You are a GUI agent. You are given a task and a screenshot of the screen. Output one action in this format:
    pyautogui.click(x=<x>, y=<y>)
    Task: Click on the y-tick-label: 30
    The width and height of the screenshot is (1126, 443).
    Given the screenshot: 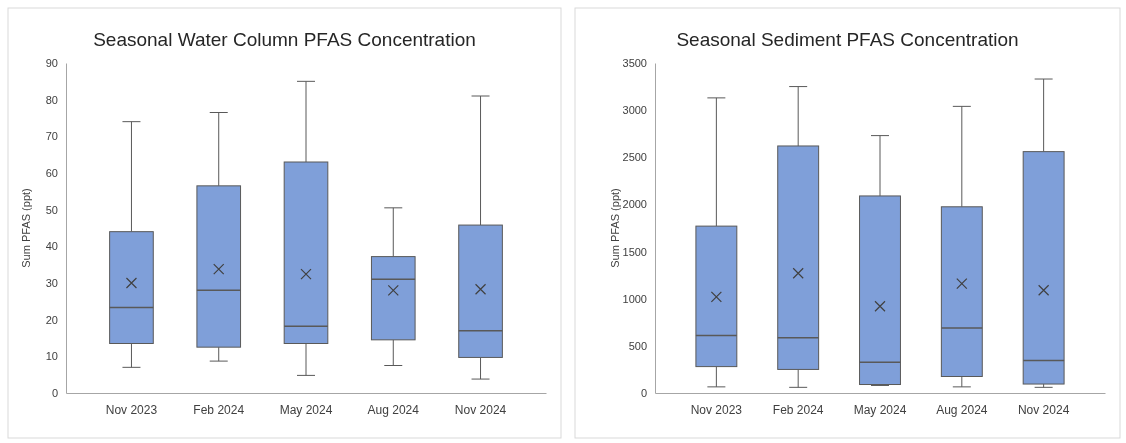 What is the action you would take?
    pyautogui.click(x=51, y=283)
    